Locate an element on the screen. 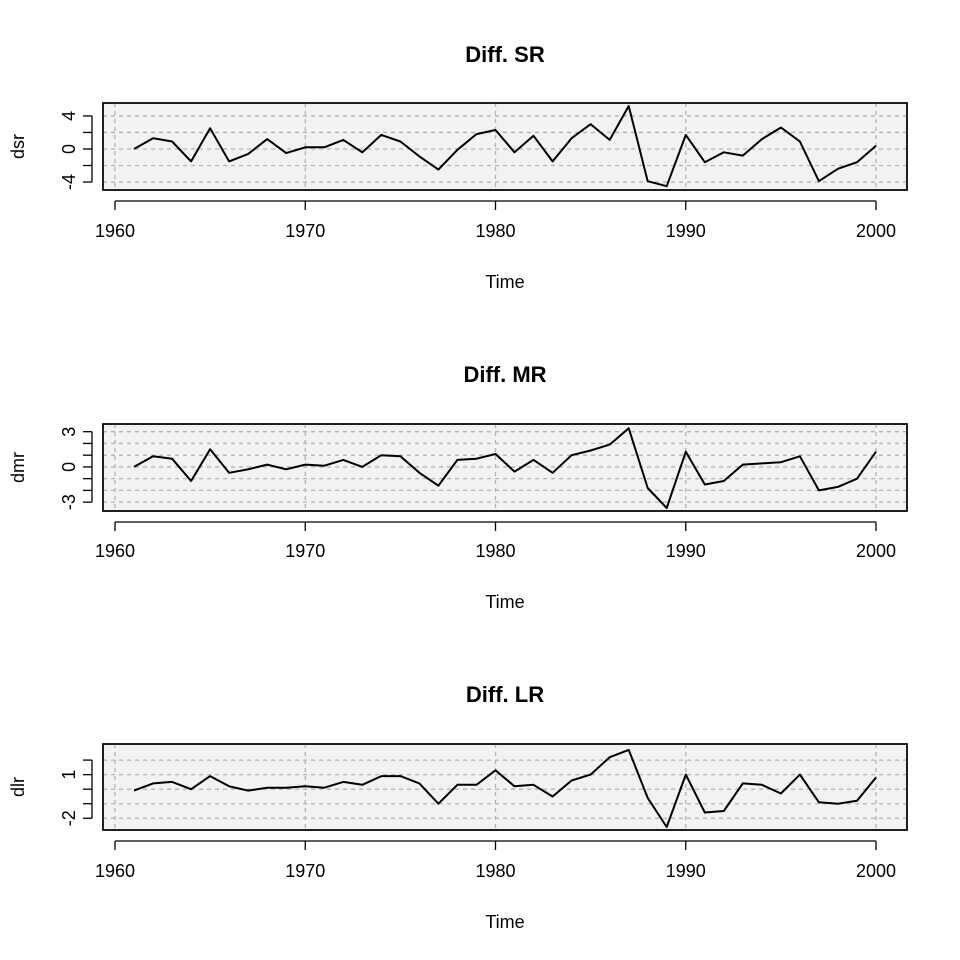 The image size is (960, 960). chart-title: Diff. MR is located at coordinates (504, 374).